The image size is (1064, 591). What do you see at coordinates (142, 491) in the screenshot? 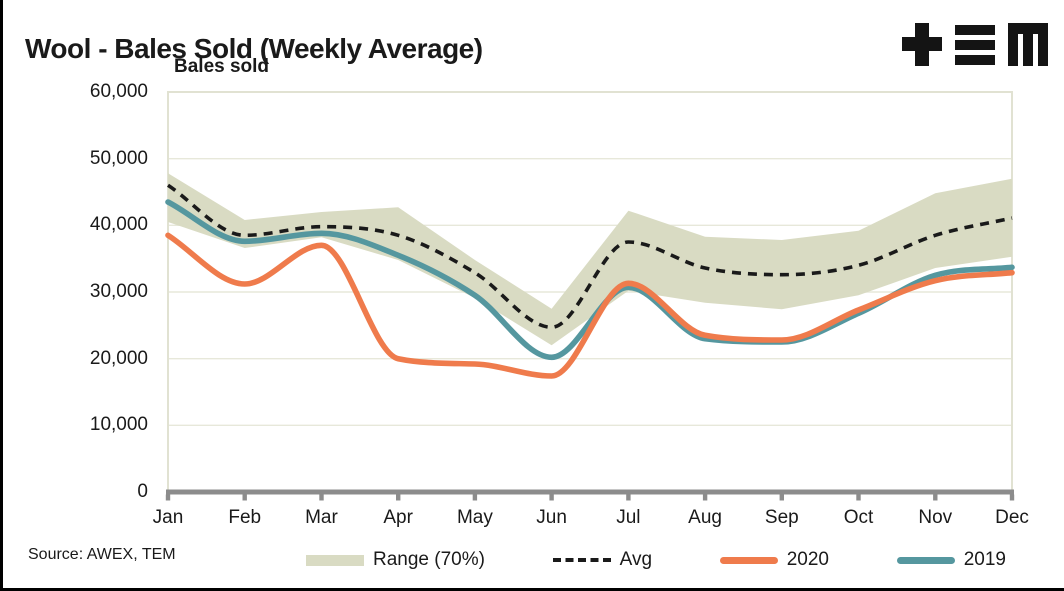
I see `y-tick-label: 0` at bounding box center [142, 491].